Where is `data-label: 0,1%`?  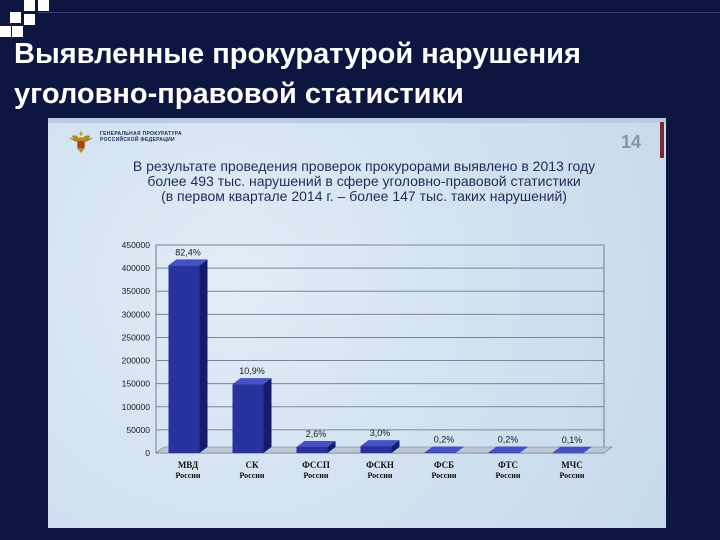 data-label: 0,1% is located at coordinates (572, 440).